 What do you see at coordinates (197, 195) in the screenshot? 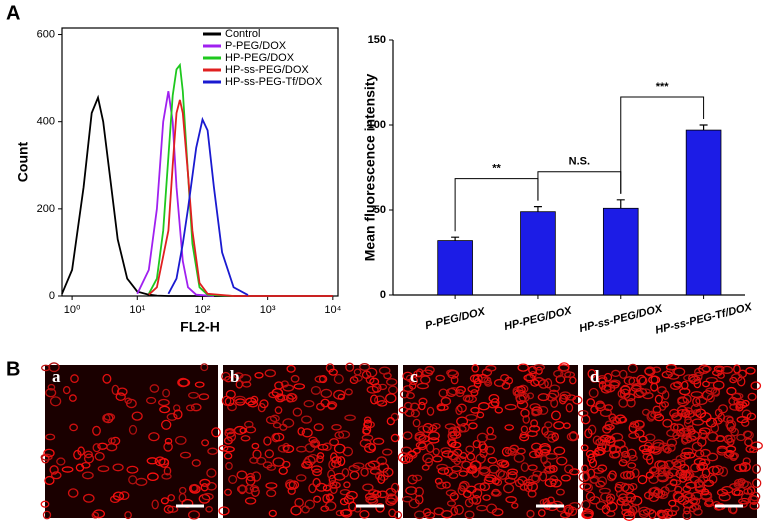
I see `series-line` at bounding box center [197, 195].